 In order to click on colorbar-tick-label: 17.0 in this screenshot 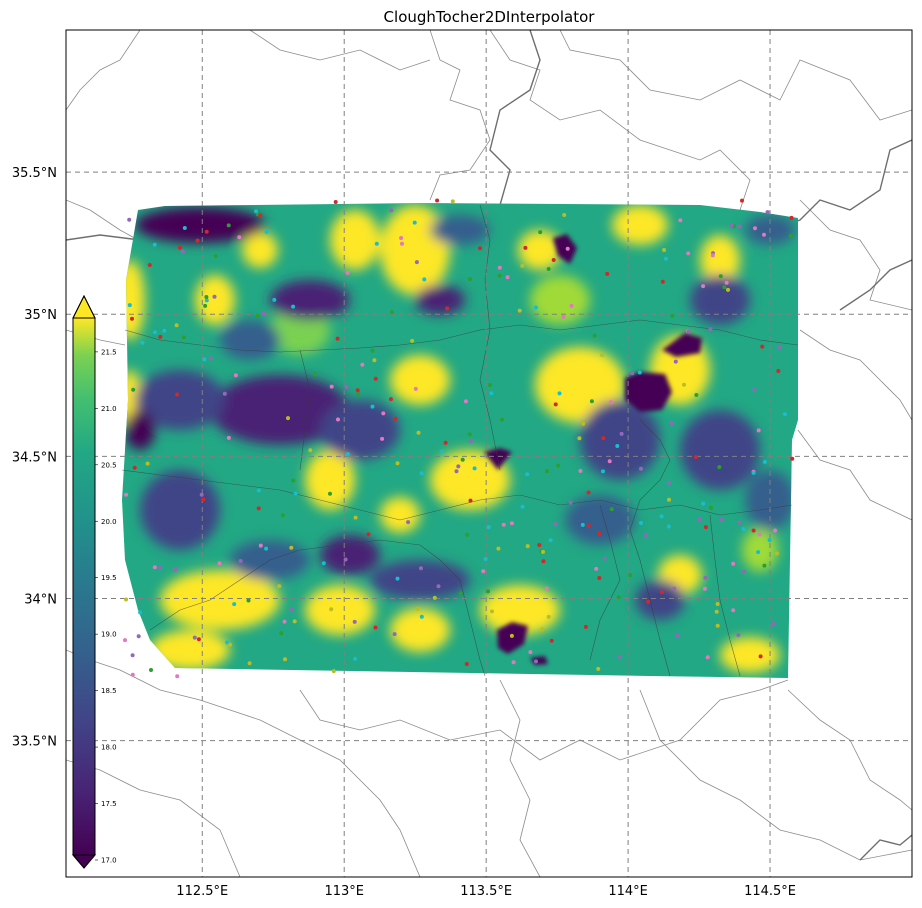, I will do `click(109, 861)`.